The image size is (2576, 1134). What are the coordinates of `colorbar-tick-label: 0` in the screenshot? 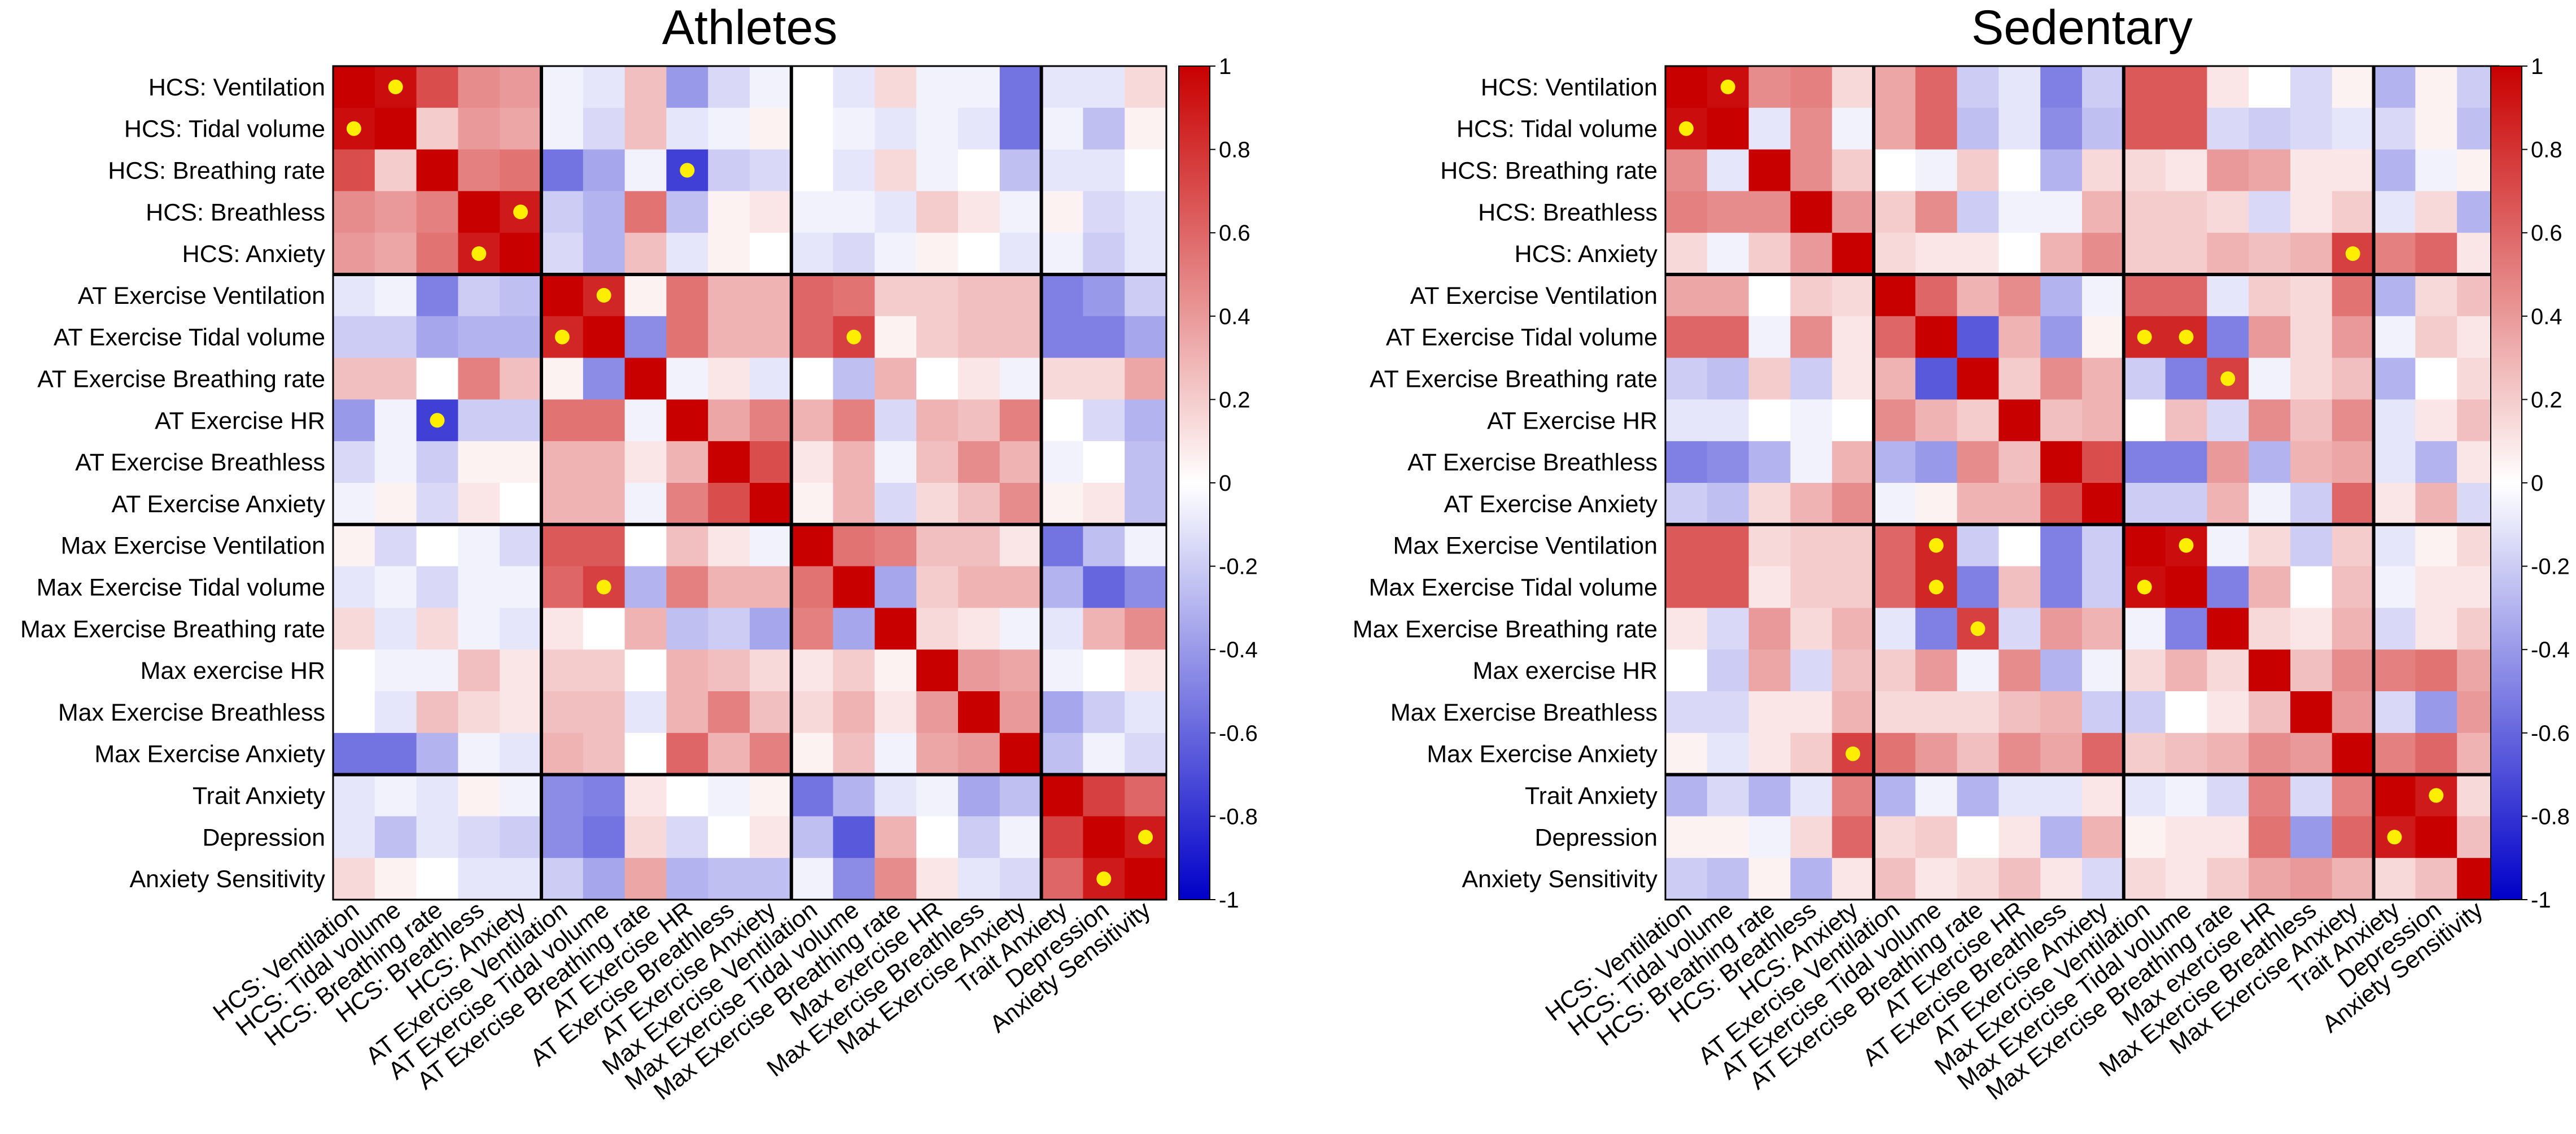 It's located at (2537, 483).